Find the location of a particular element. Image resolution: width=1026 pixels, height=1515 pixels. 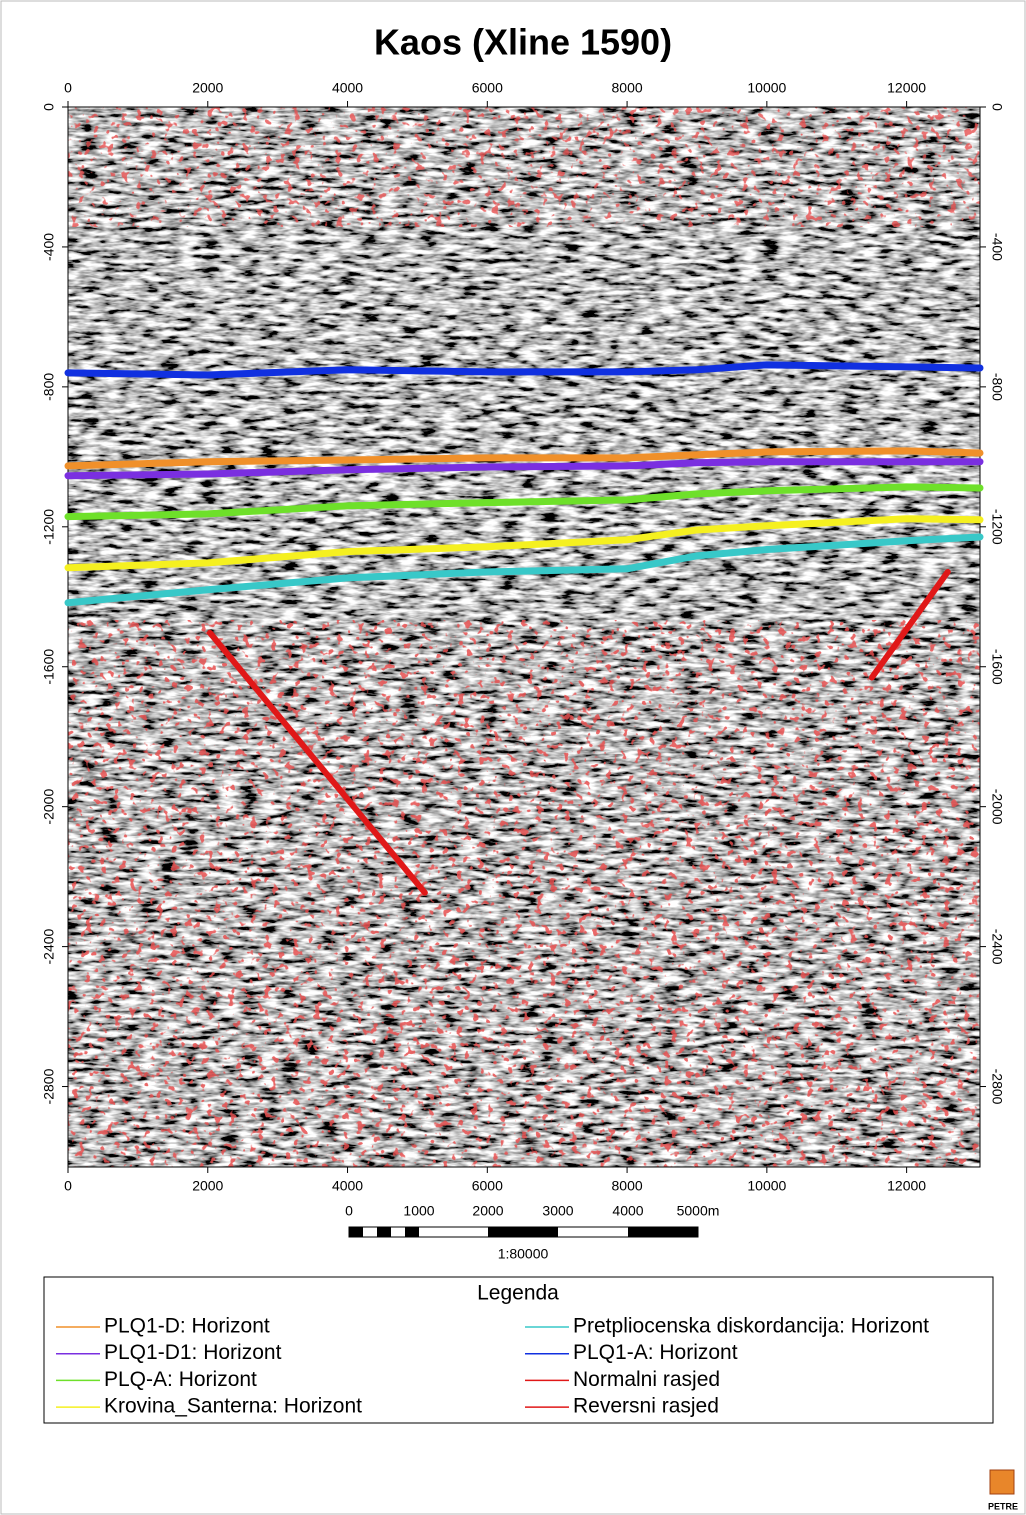

scale-bar: 0 1000 2000 3000 4000 5000m 1:80000 is located at coordinates (532, 1232).